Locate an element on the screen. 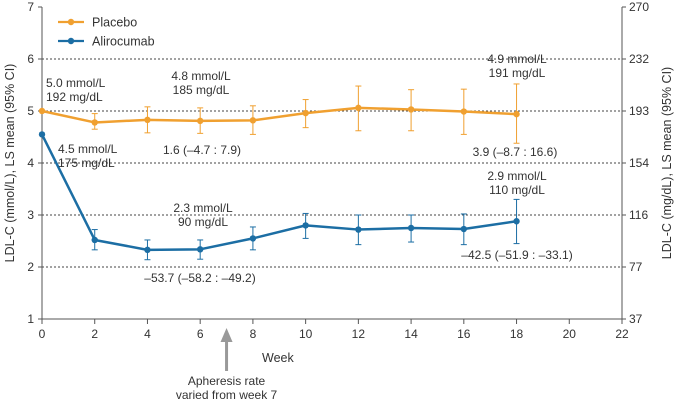 The width and height of the screenshot is (680, 404). y2-tick-label: 37 is located at coordinates (636, 319).